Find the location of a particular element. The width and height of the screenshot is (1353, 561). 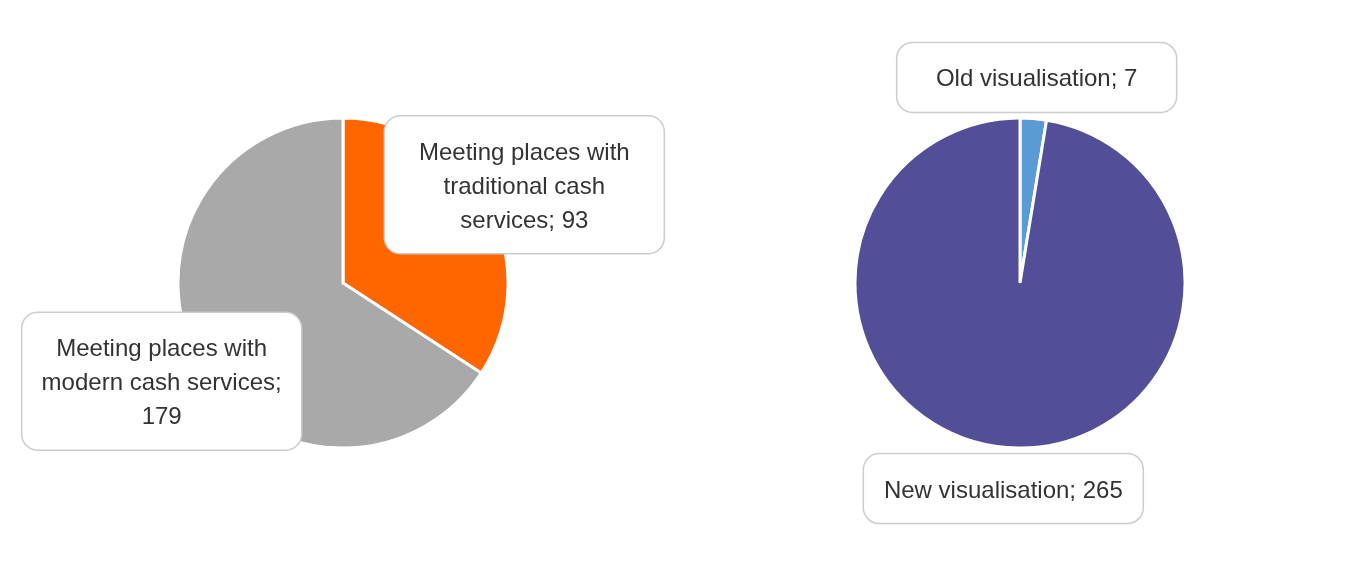

pie-slice is located at coordinates (1020, 283).